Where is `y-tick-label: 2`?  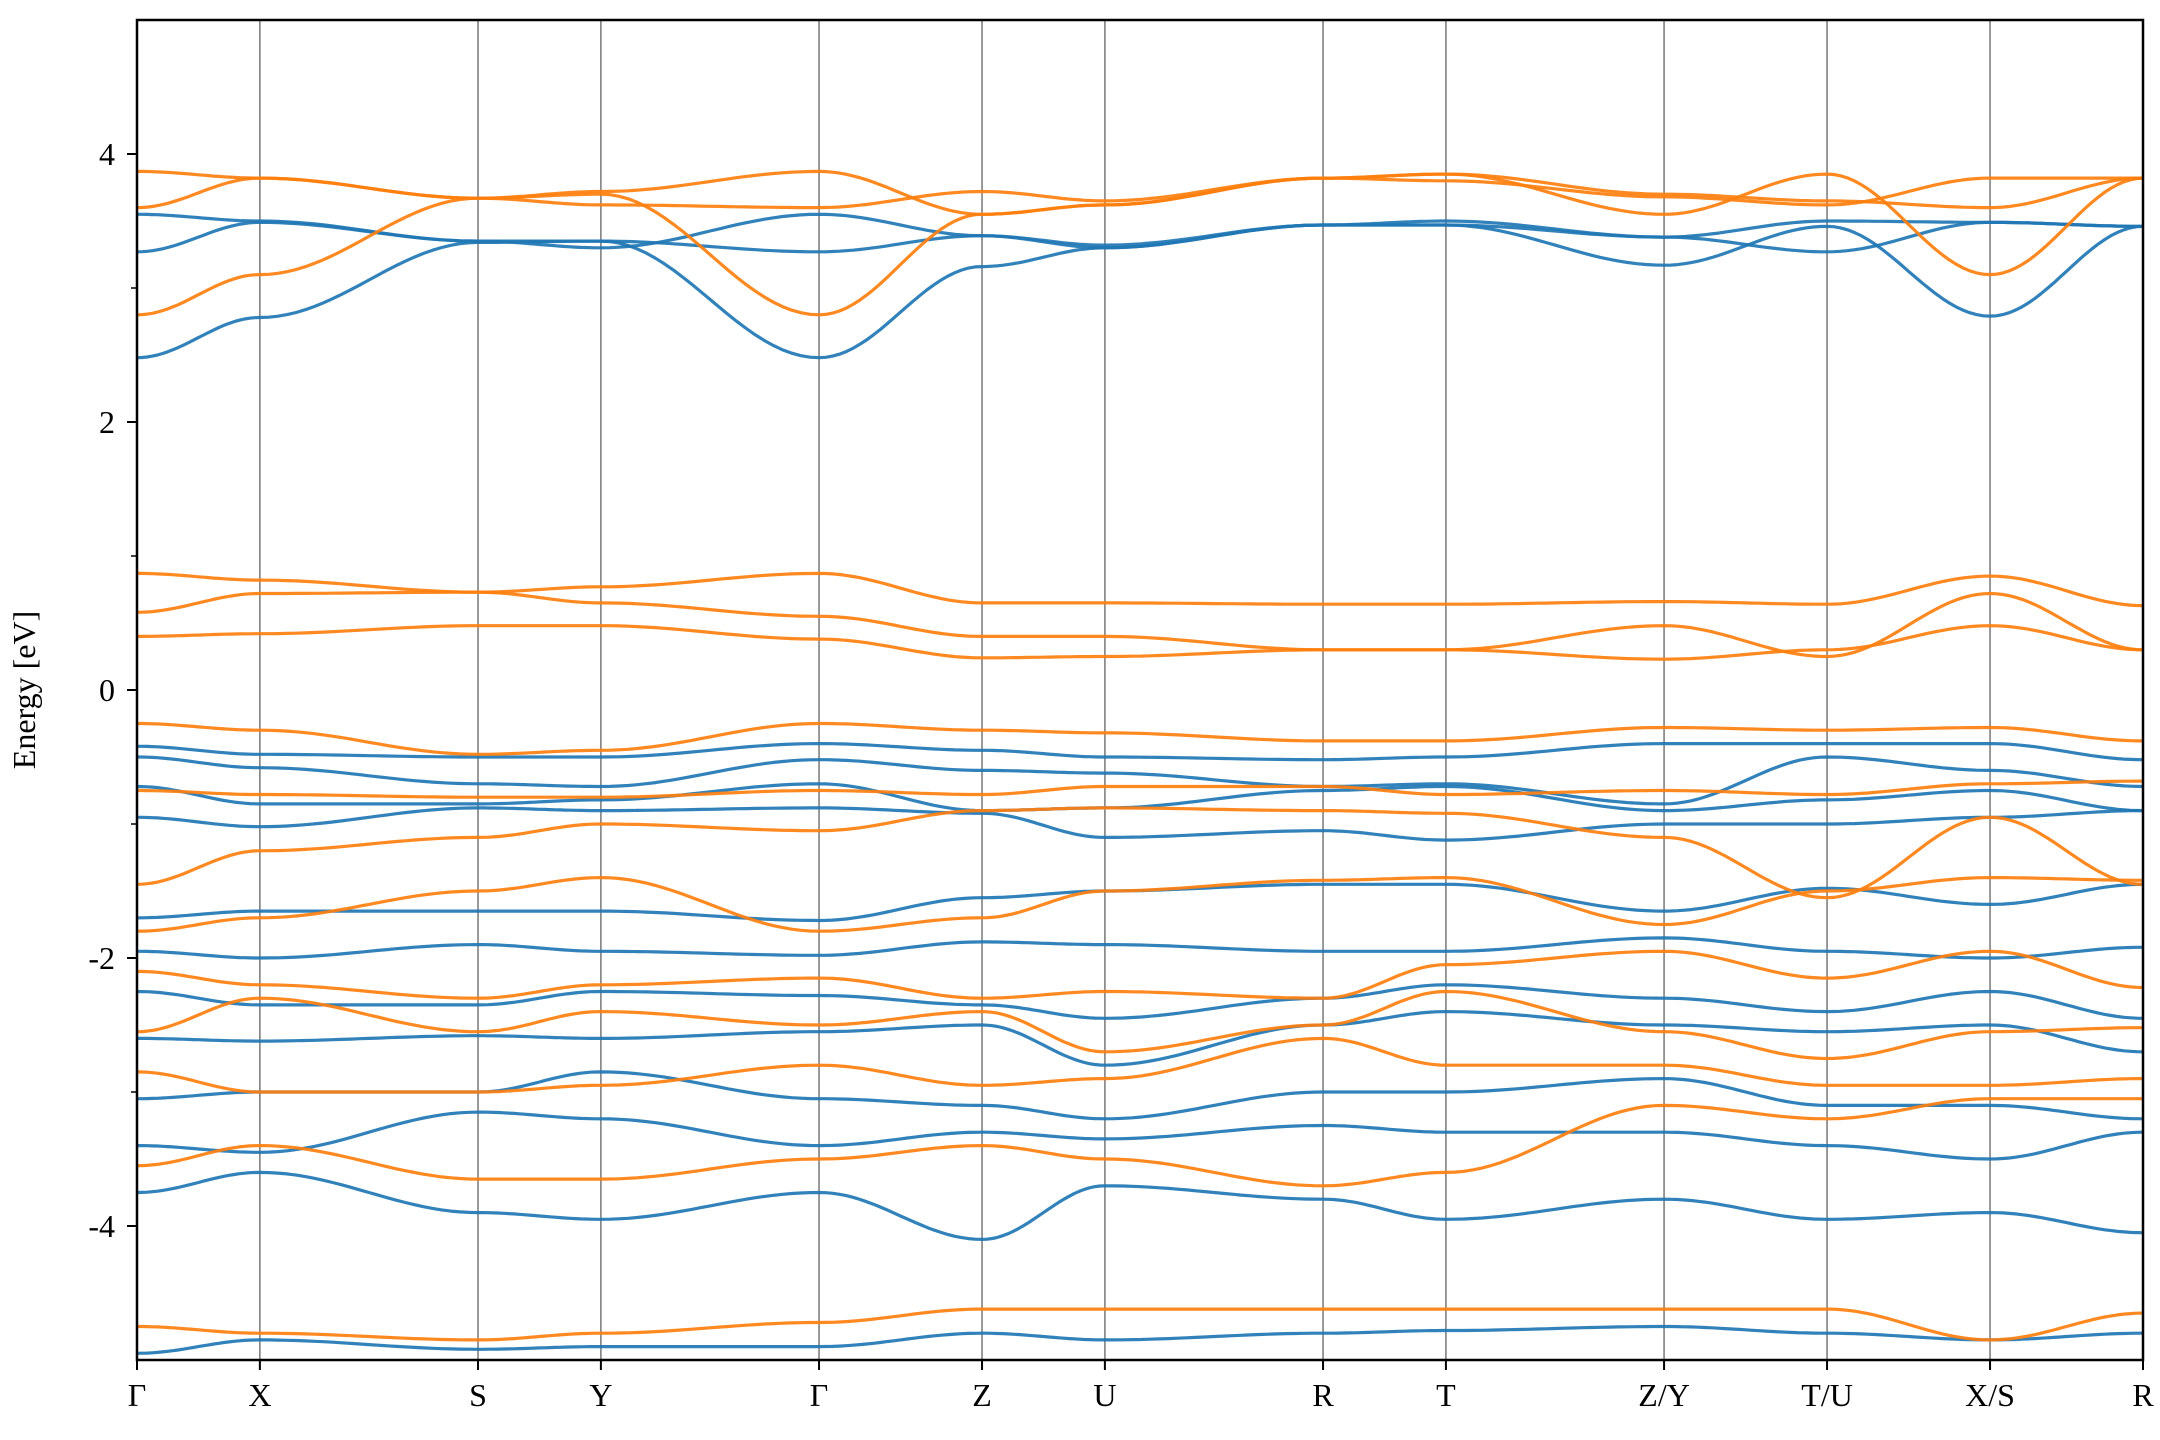
y-tick-label: 2 is located at coordinates (107, 422).